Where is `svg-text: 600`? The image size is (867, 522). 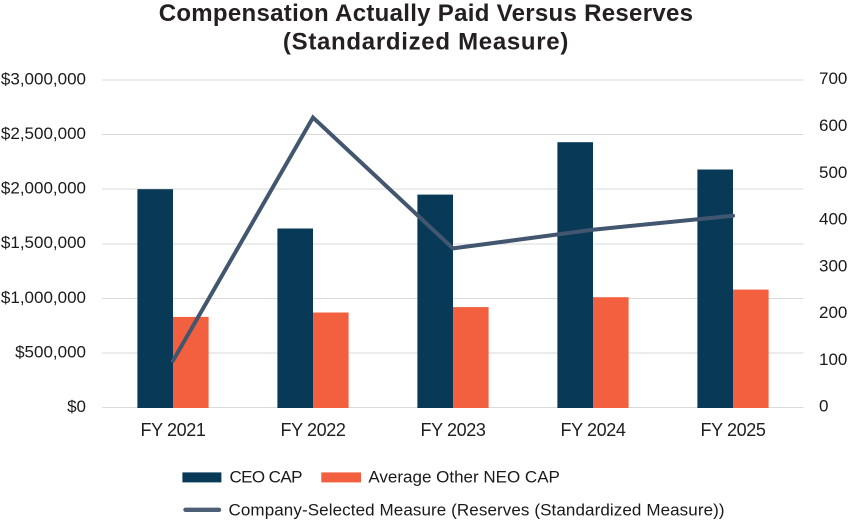 svg-text: 600 is located at coordinates (833, 125).